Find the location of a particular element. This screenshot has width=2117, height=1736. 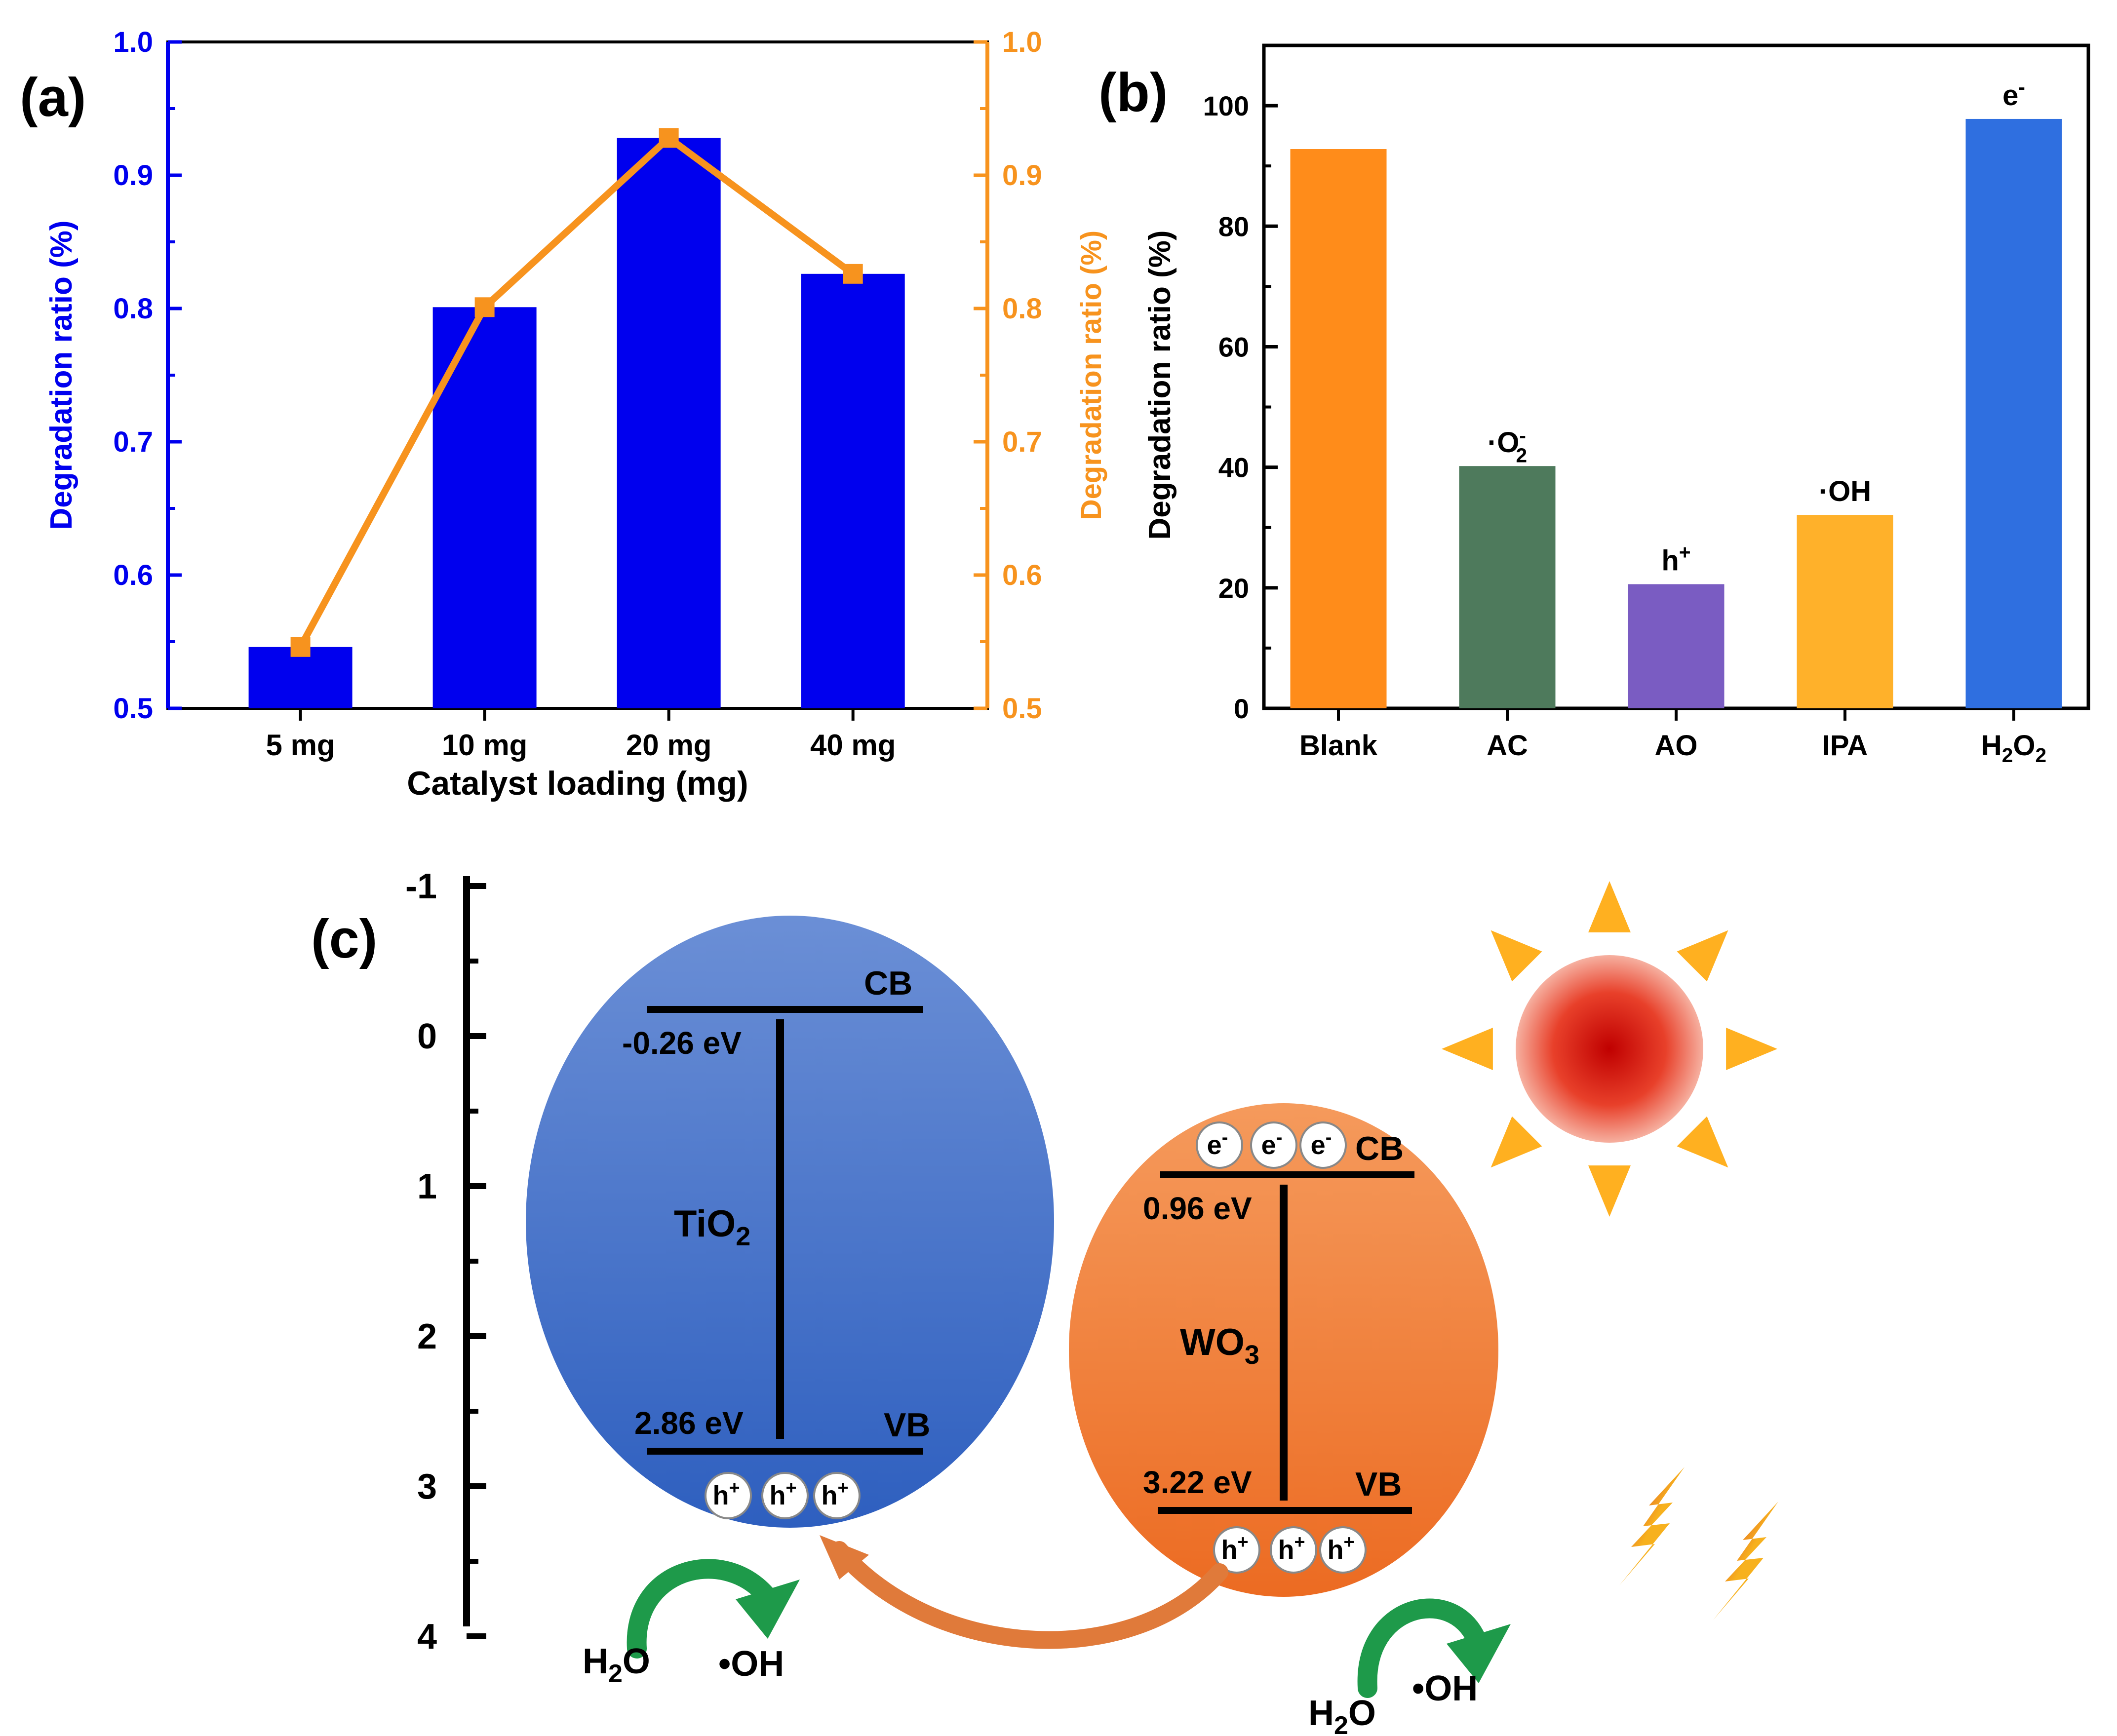

panel-a-left-tick-label: 0.7 is located at coordinates (133, 442).